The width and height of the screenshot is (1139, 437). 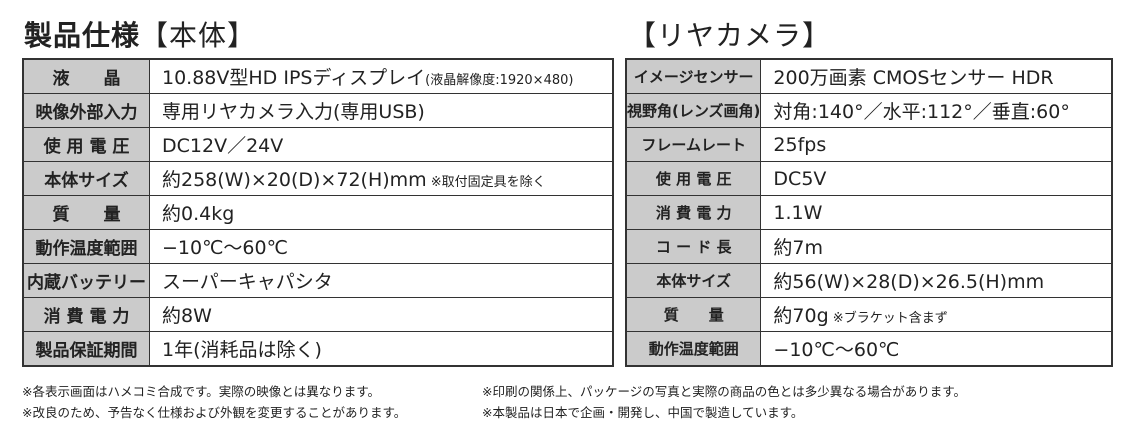 I want to click on spec-value: 約56(W)×28(D)×26.5(H)mm, so click(x=909, y=282).